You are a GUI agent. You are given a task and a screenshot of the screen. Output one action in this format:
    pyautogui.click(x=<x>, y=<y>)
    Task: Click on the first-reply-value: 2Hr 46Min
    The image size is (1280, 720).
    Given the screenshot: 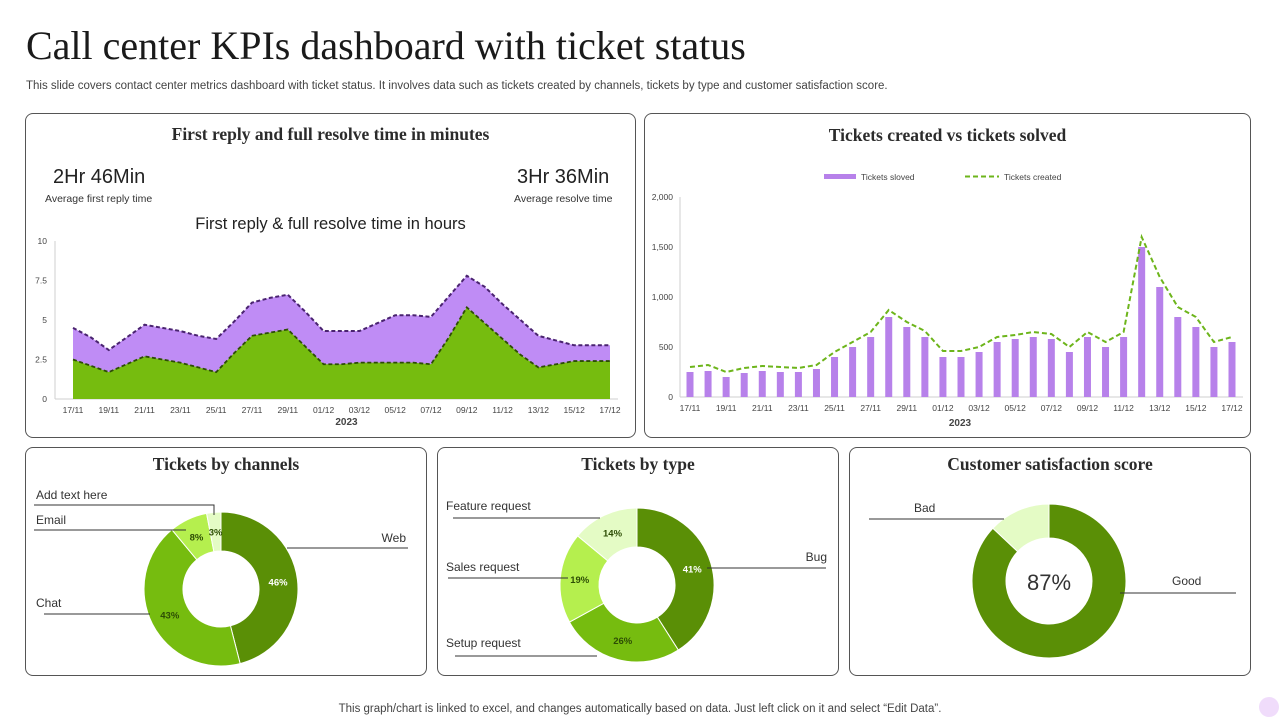 What is the action you would take?
    pyautogui.click(x=99, y=177)
    